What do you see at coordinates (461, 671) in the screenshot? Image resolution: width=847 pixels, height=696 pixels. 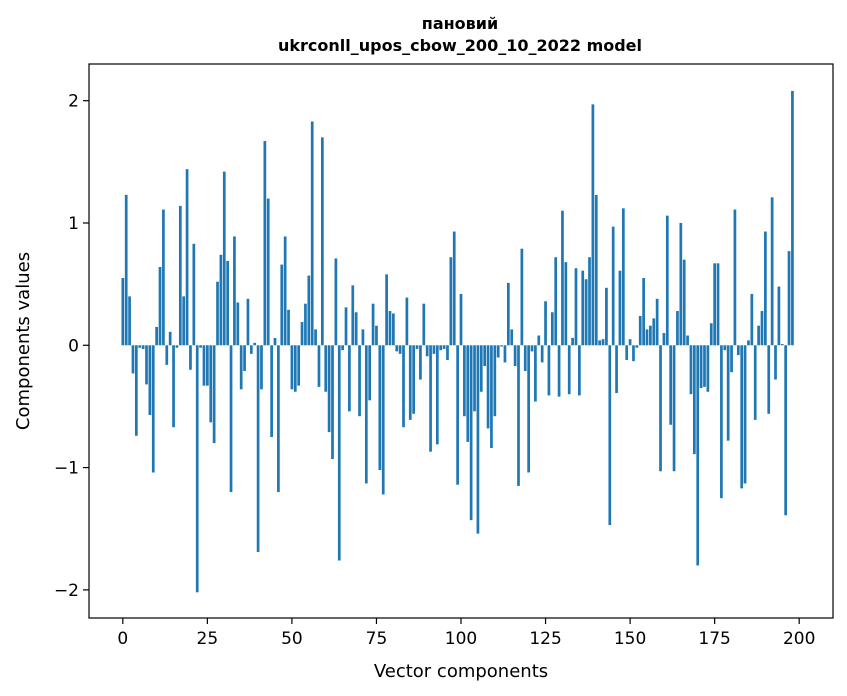 I see `x-axis-label: Vector components` at bounding box center [461, 671].